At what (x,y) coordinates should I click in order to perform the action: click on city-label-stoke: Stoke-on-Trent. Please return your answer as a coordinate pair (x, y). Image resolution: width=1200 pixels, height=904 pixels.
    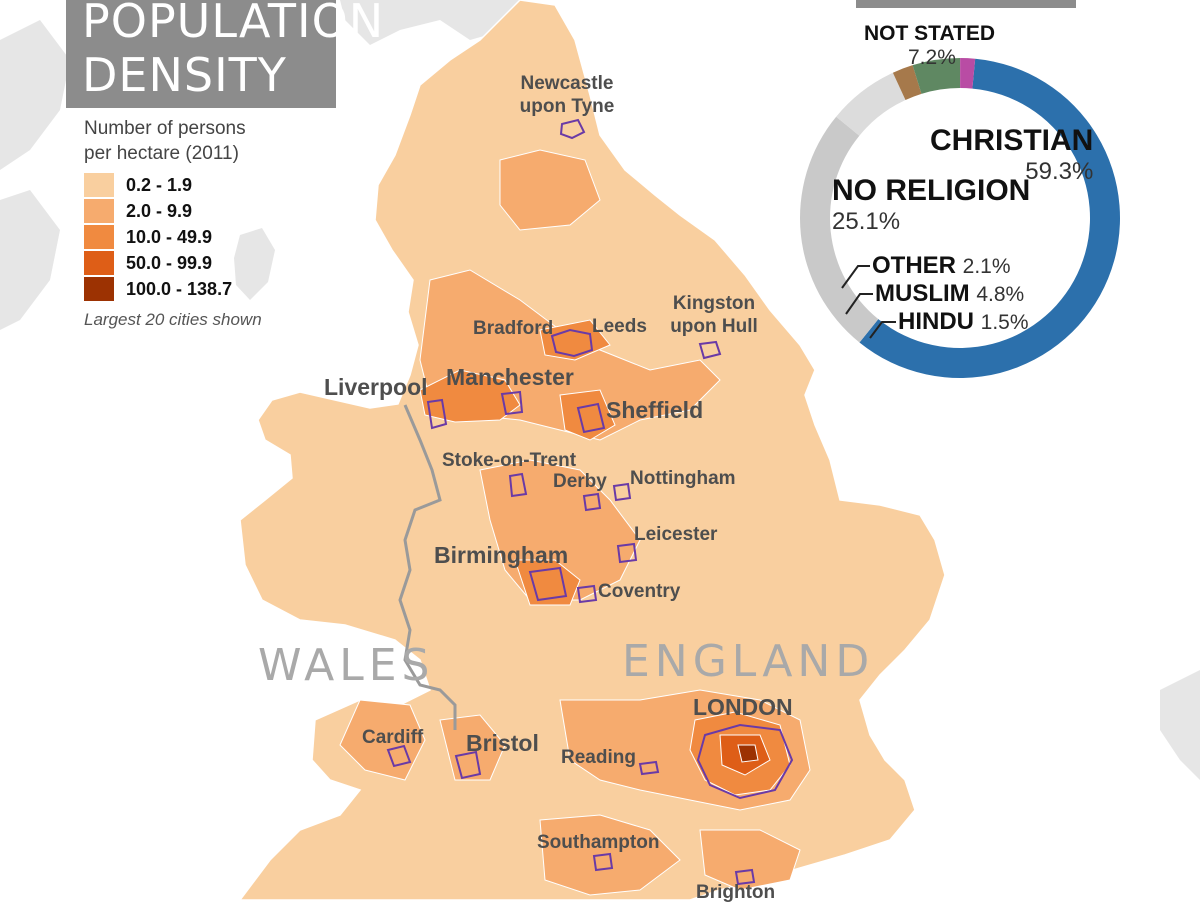
    Looking at the image, I should click on (509, 460).